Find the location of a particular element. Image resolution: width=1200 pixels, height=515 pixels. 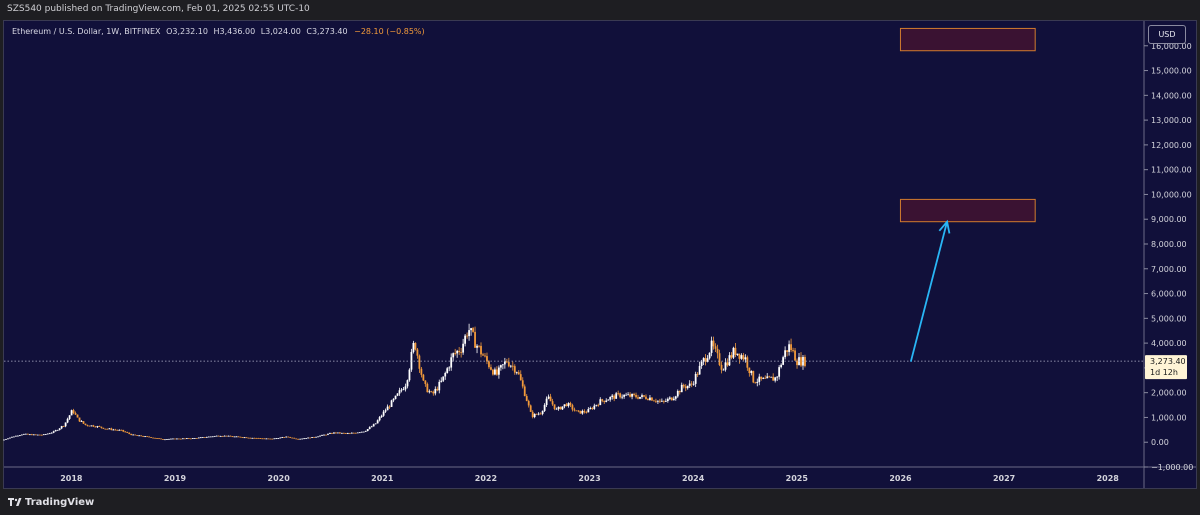

y-tick-label: 2,000.00 is located at coordinates (1169, 393).